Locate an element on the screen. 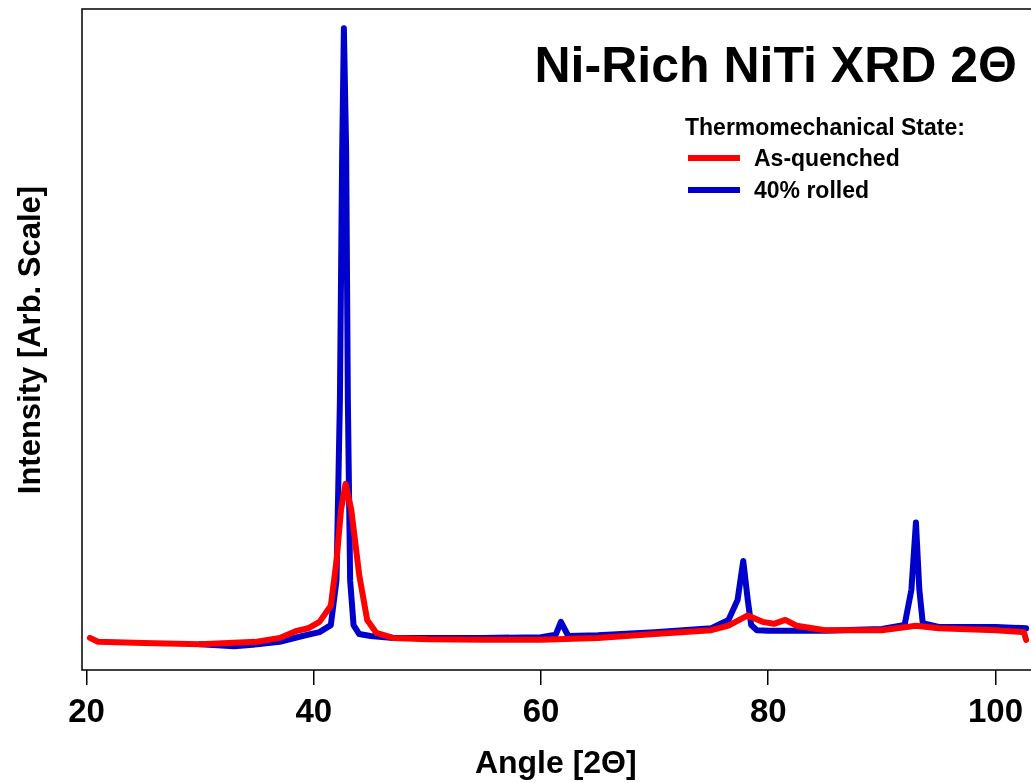  x-tick-label: 20 is located at coordinates (86, 710).